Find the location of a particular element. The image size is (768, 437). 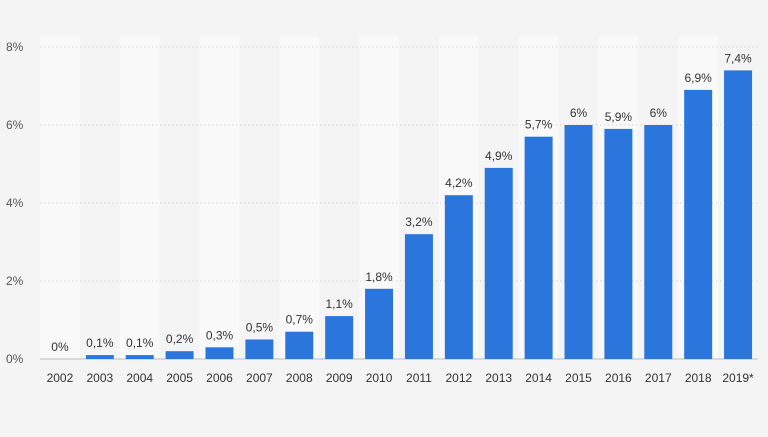

data-label: 1,8% is located at coordinates (379, 277).